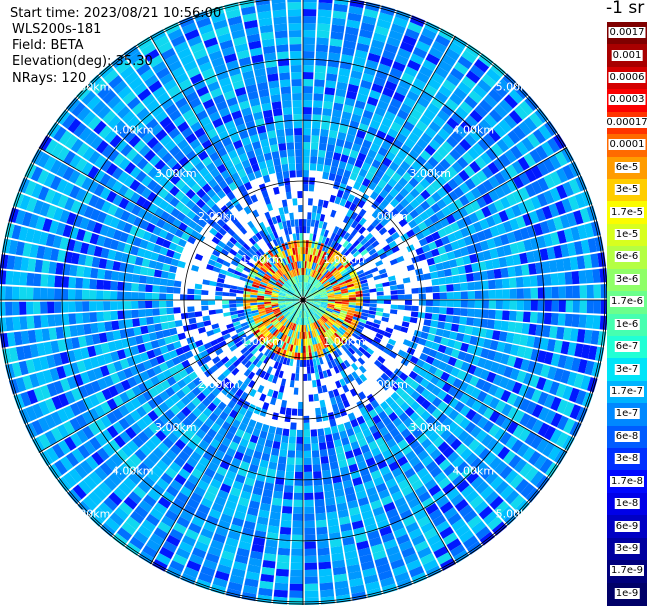  Describe the element at coordinates (57, 29) in the screenshot. I see `device-label: WLS200s-181` at that location.